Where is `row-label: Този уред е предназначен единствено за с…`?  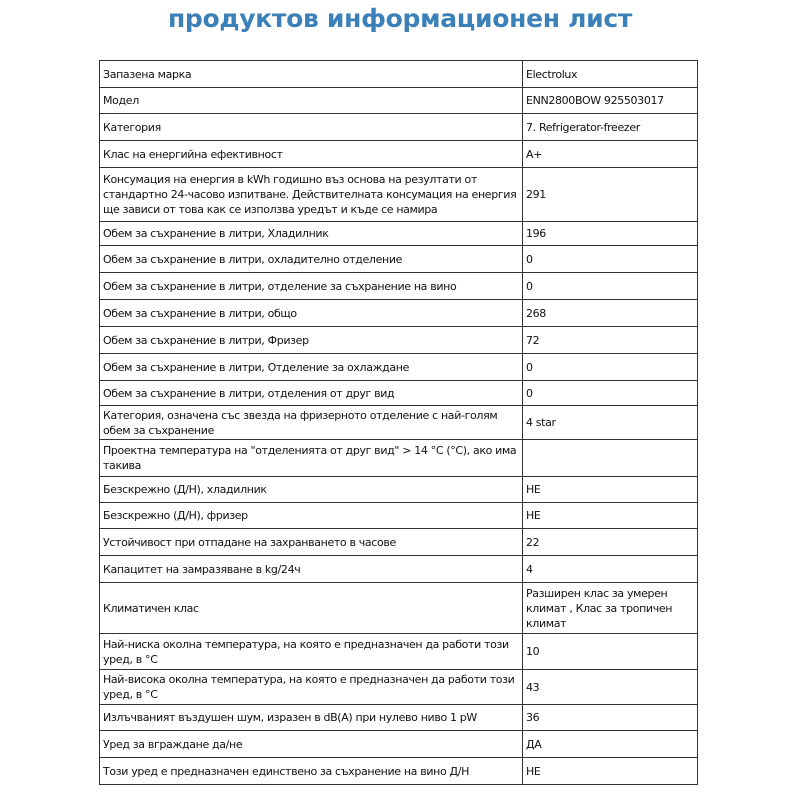
row-label: Този уред е предназначен единствено за с… is located at coordinates (311, 771).